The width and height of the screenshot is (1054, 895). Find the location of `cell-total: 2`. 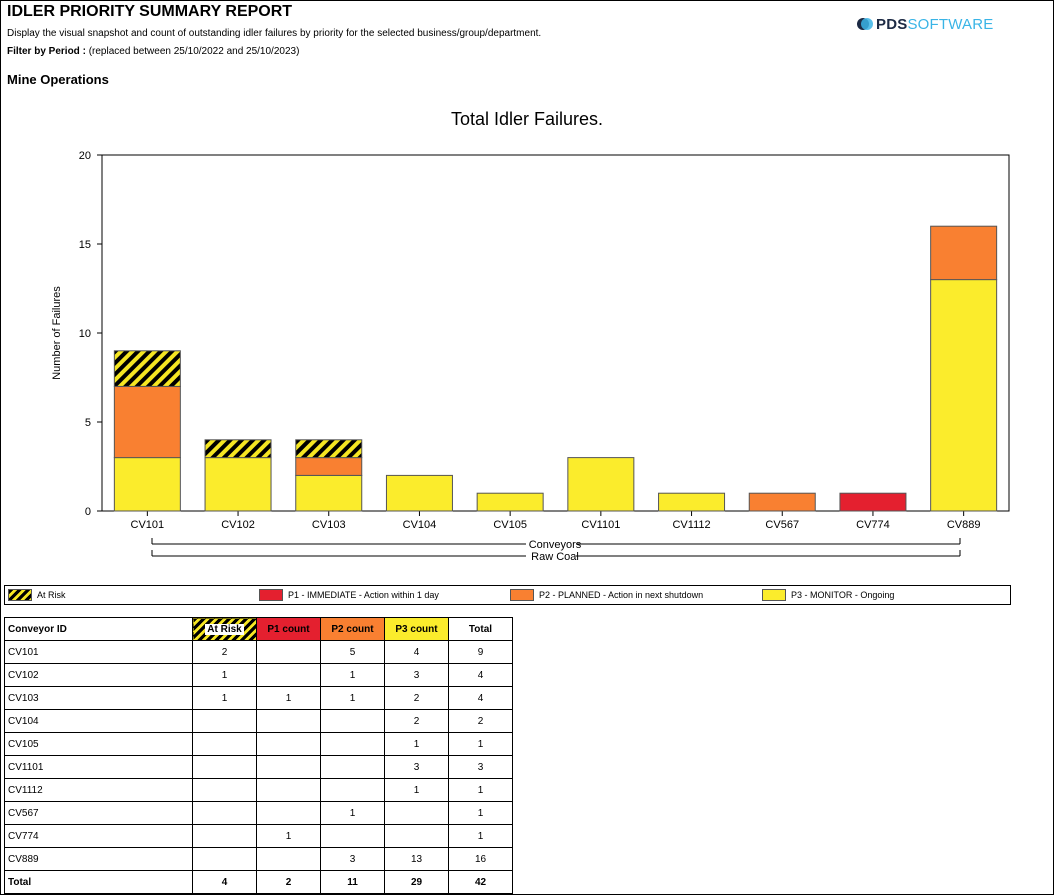

cell-total: 2 is located at coordinates (480, 721).